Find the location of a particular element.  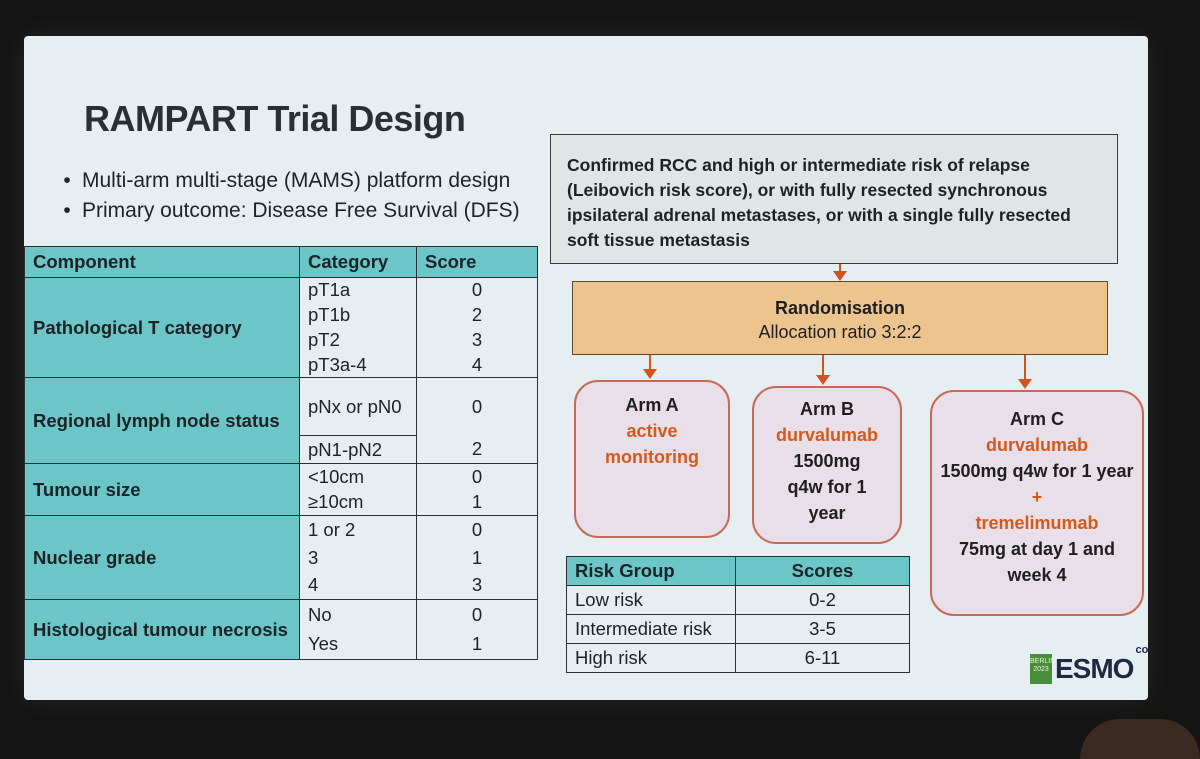

arm-a-box: Arm A active monitoring is located at coordinates (652, 459).